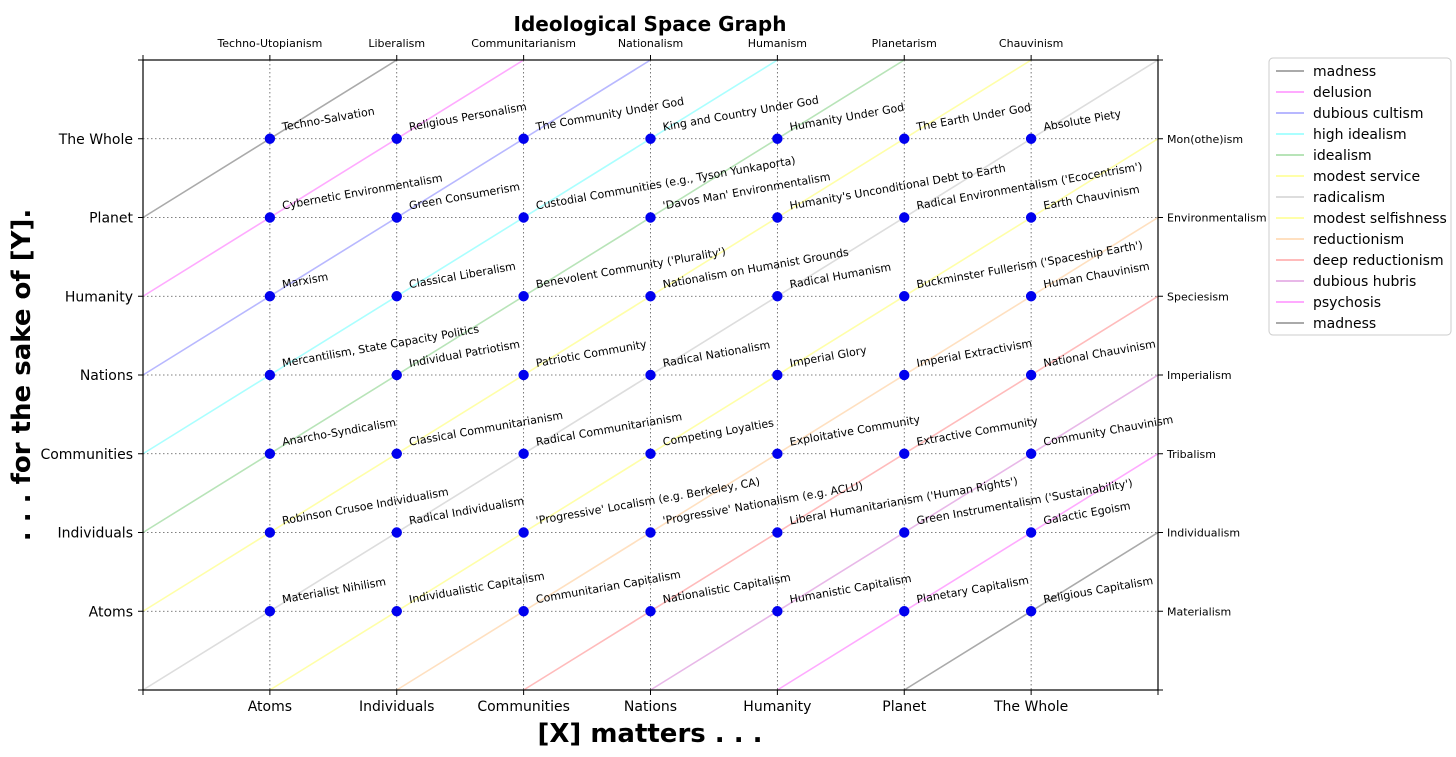 The height and width of the screenshot is (757, 1456). I want to click on point-label: Galactic Egoism, so click(1086, 513).